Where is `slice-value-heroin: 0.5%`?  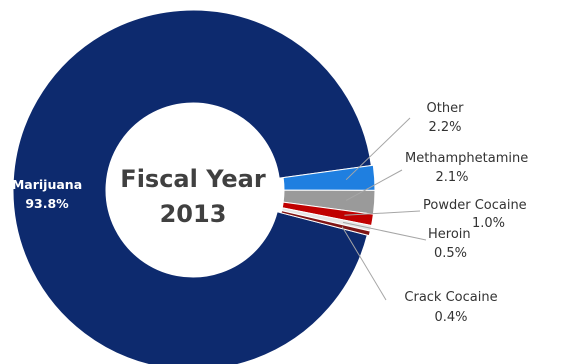
slice-value-heroin: 0.5% is located at coordinates (450, 253).